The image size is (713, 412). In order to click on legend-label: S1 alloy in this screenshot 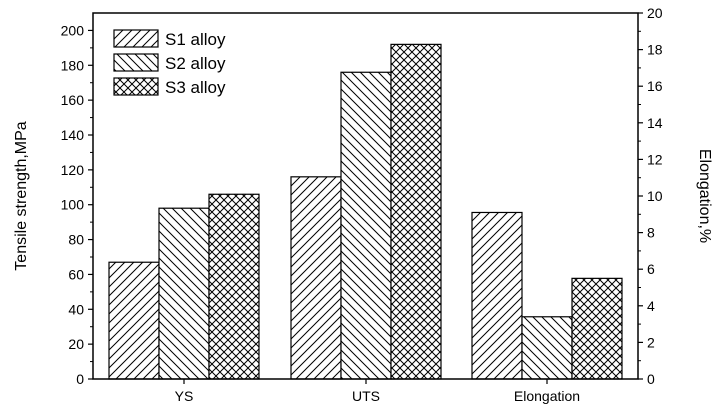, I will do `click(195, 39)`.